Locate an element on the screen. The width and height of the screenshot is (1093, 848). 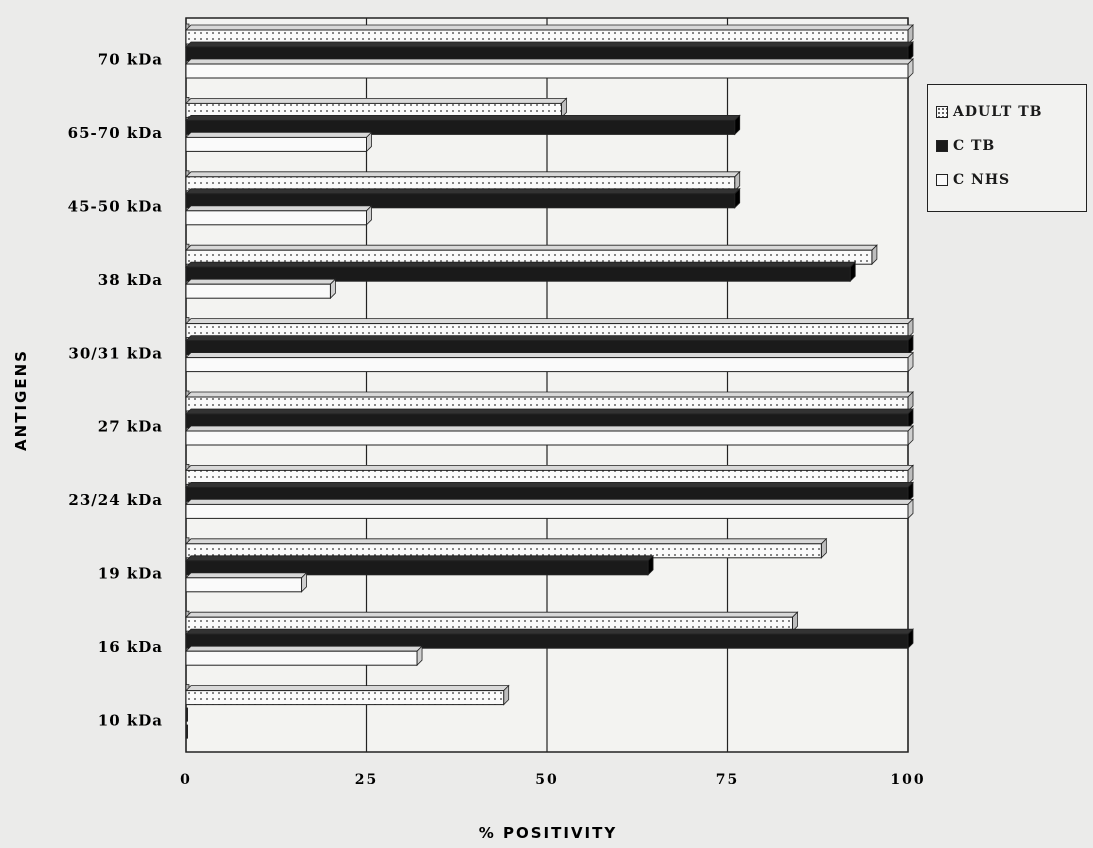
x-axis-title: % POSITIVITY is located at coordinates (548, 833).